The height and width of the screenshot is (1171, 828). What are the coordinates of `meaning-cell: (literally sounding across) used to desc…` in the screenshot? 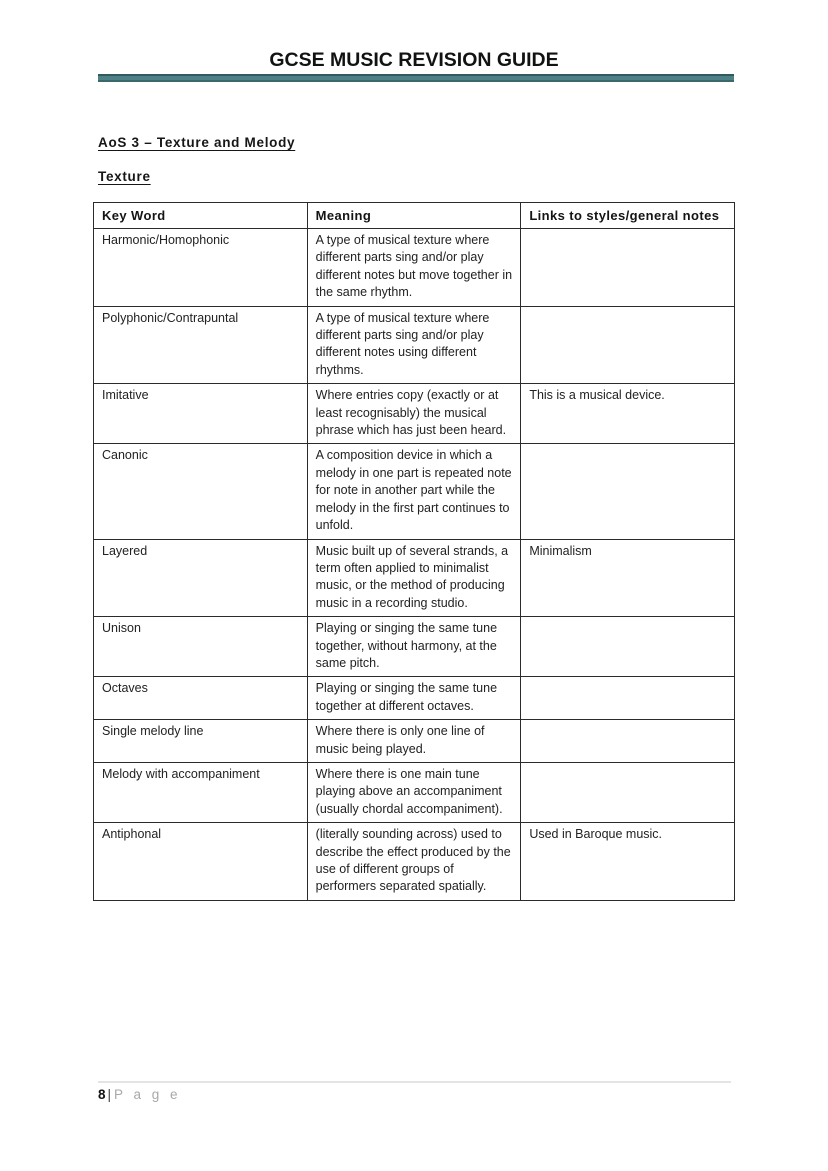 It's located at (414, 861).